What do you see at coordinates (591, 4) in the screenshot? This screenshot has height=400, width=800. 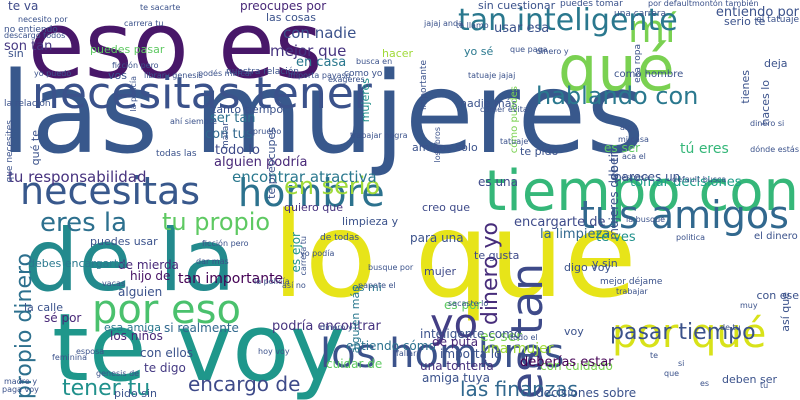 I see `cloud-word: puedes tomar` at bounding box center [591, 4].